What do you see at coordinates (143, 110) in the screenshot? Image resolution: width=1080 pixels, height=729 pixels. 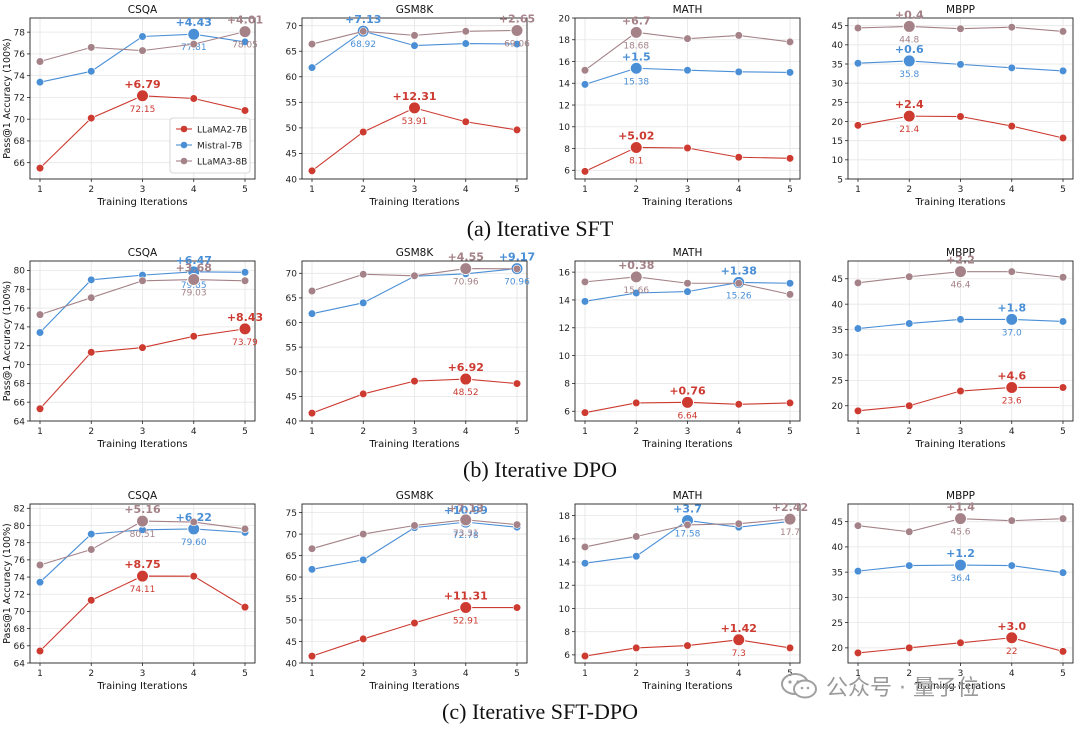 I see `peak-value-label: 72.15` at bounding box center [143, 110].